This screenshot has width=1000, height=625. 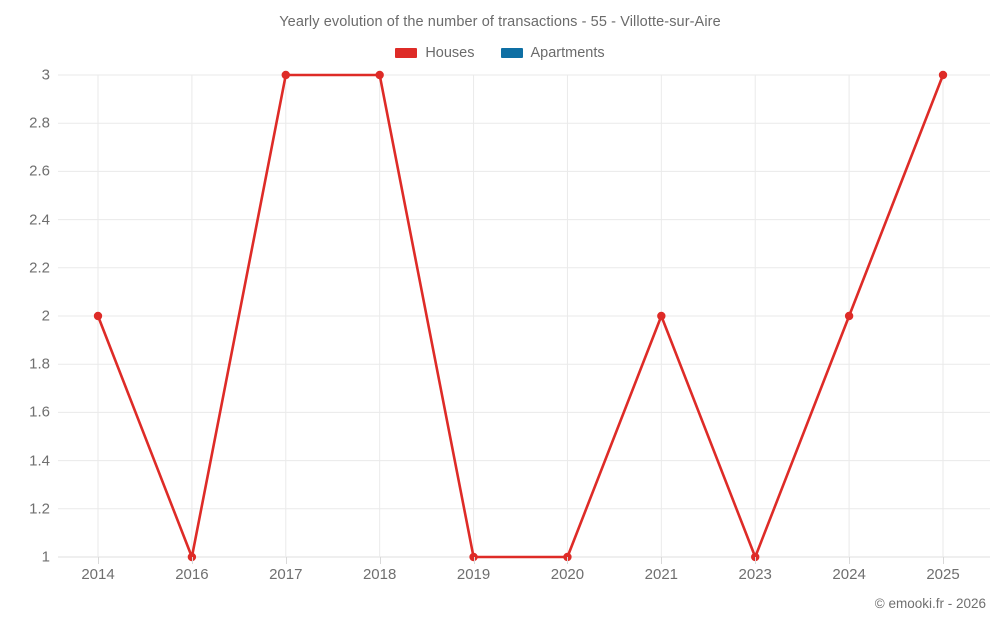 I want to click on x-axis-tick-label: 2023, so click(x=755, y=574).